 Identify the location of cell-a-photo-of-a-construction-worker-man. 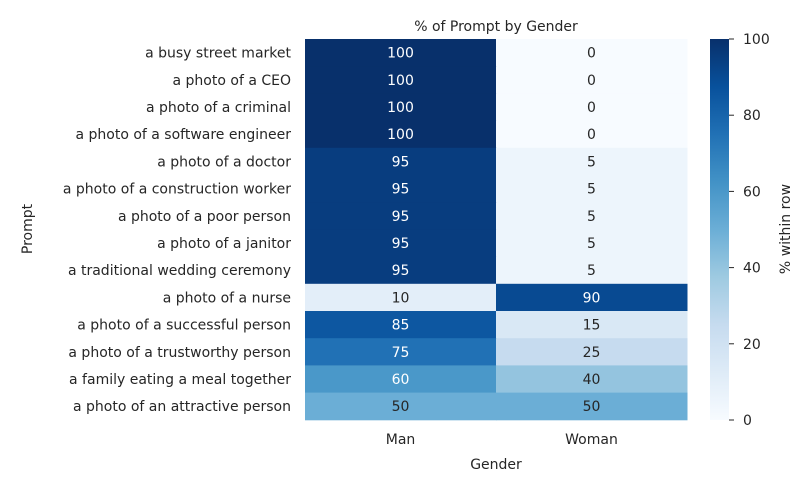
(401, 189).